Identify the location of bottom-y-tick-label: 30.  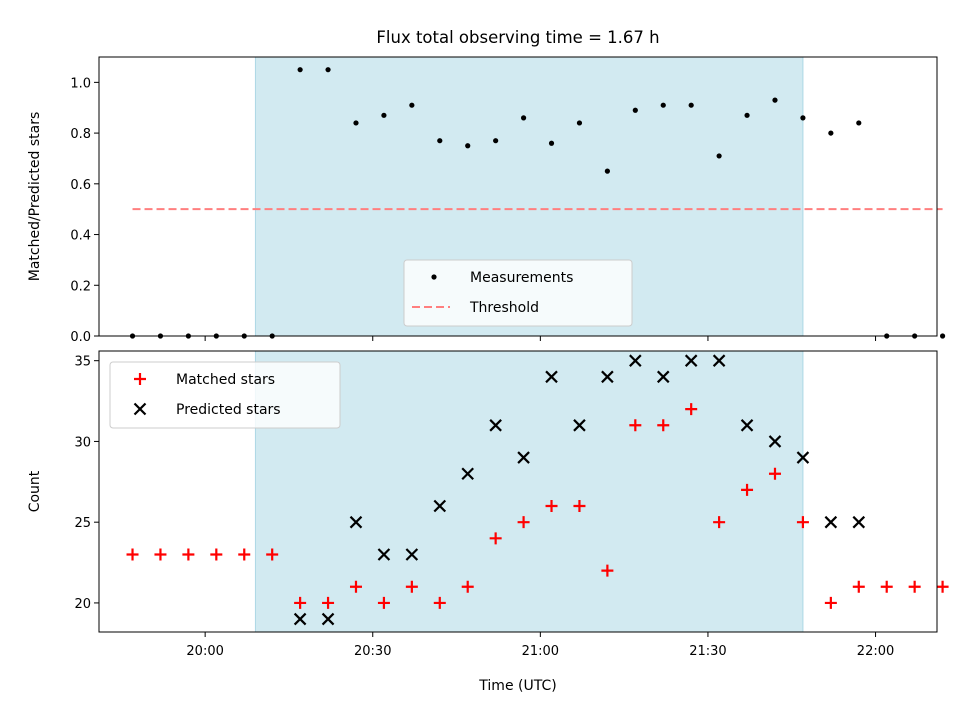
(82, 442).